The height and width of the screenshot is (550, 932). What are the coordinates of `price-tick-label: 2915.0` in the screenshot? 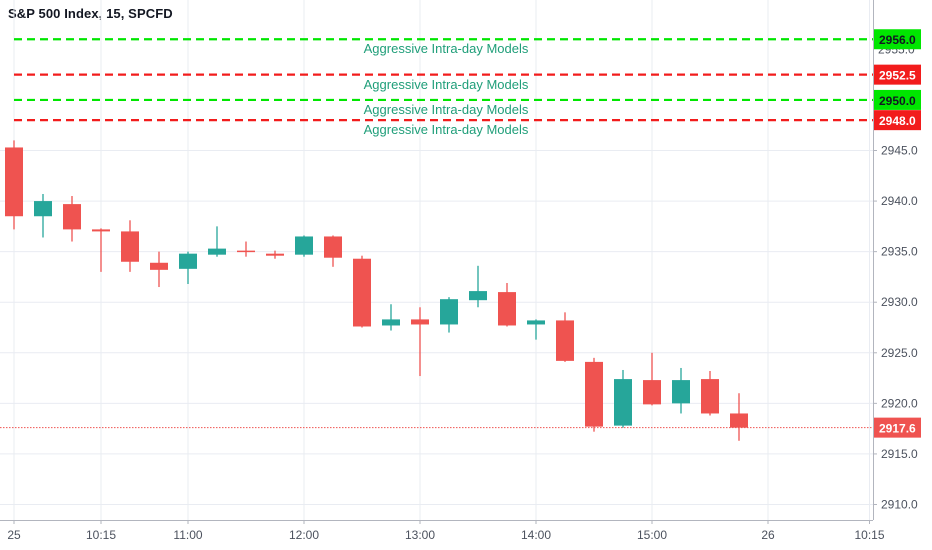 It's located at (899, 454).